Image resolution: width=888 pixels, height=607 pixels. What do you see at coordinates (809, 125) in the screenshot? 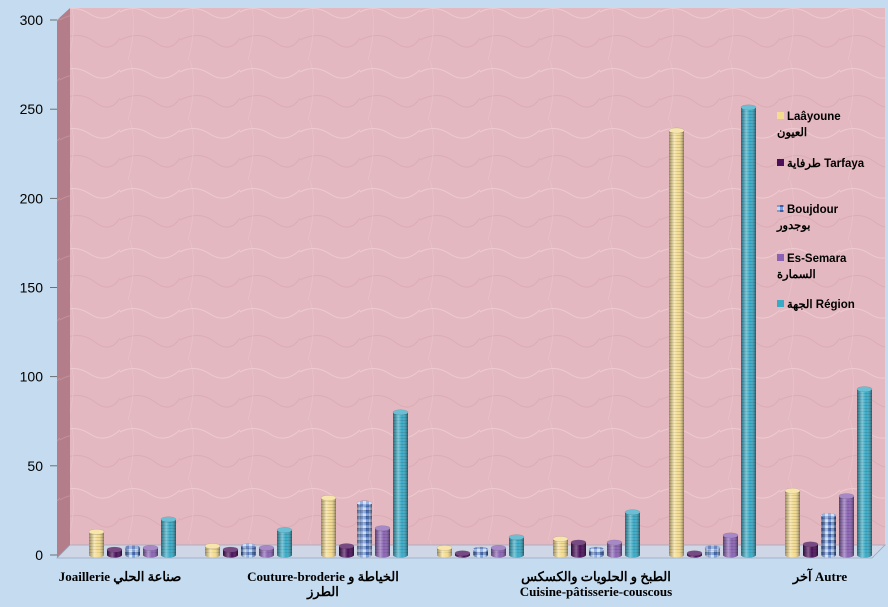
I see `legend-item: Laâyoune العيون` at bounding box center [809, 125].